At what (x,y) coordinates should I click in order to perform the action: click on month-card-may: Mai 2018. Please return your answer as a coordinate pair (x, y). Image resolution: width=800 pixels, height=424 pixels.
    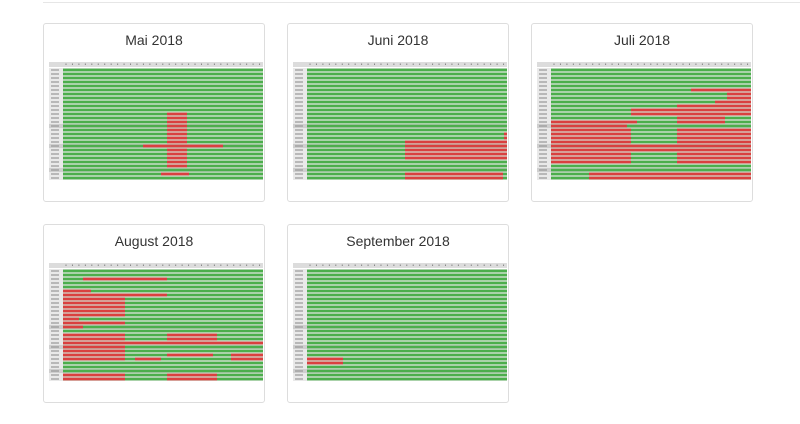
    Looking at the image, I should click on (154, 112).